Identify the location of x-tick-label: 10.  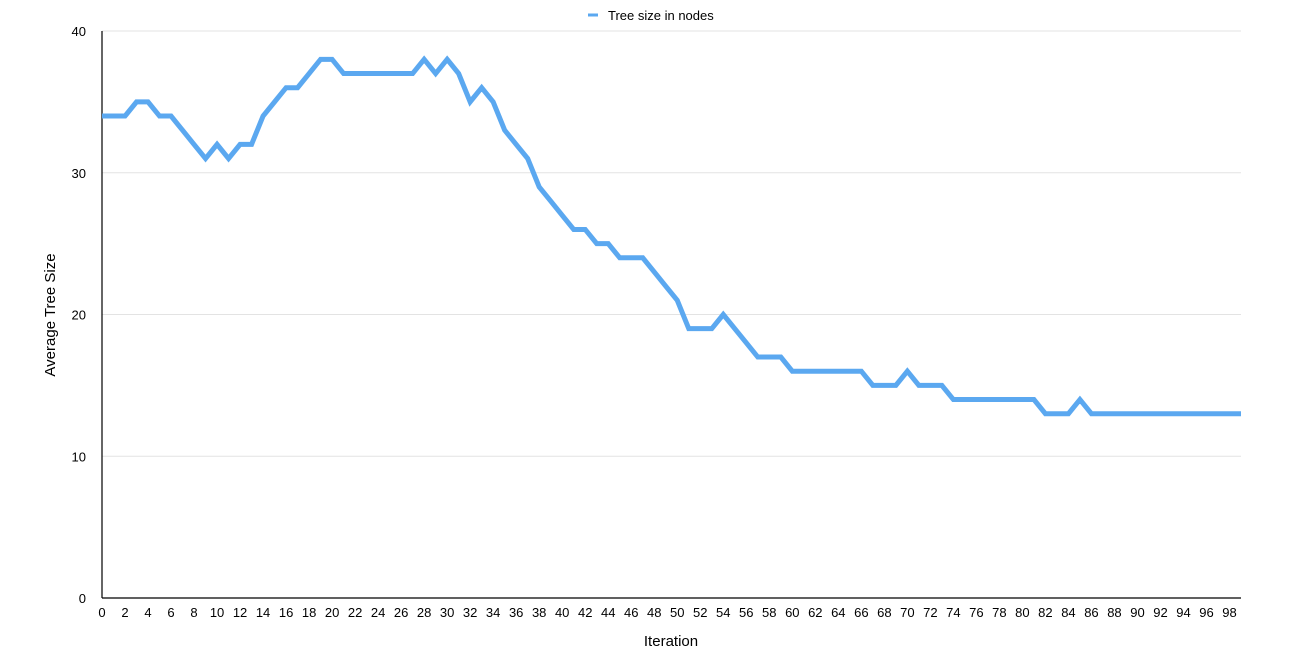
(217, 612).